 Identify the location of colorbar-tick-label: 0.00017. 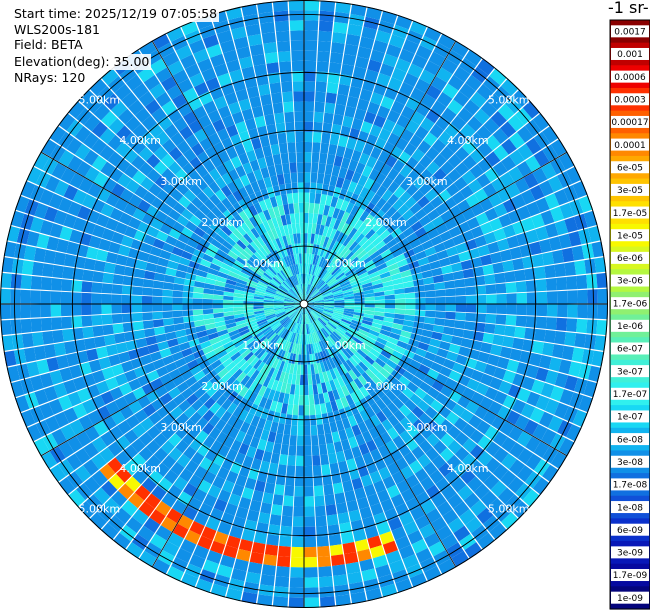
(629, 123).